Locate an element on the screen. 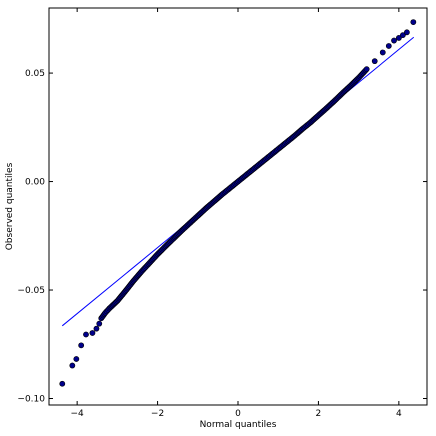 The height and width of the screenshot is (436, 436). x-tick-label: 2 is located at coordinates (319, 414).